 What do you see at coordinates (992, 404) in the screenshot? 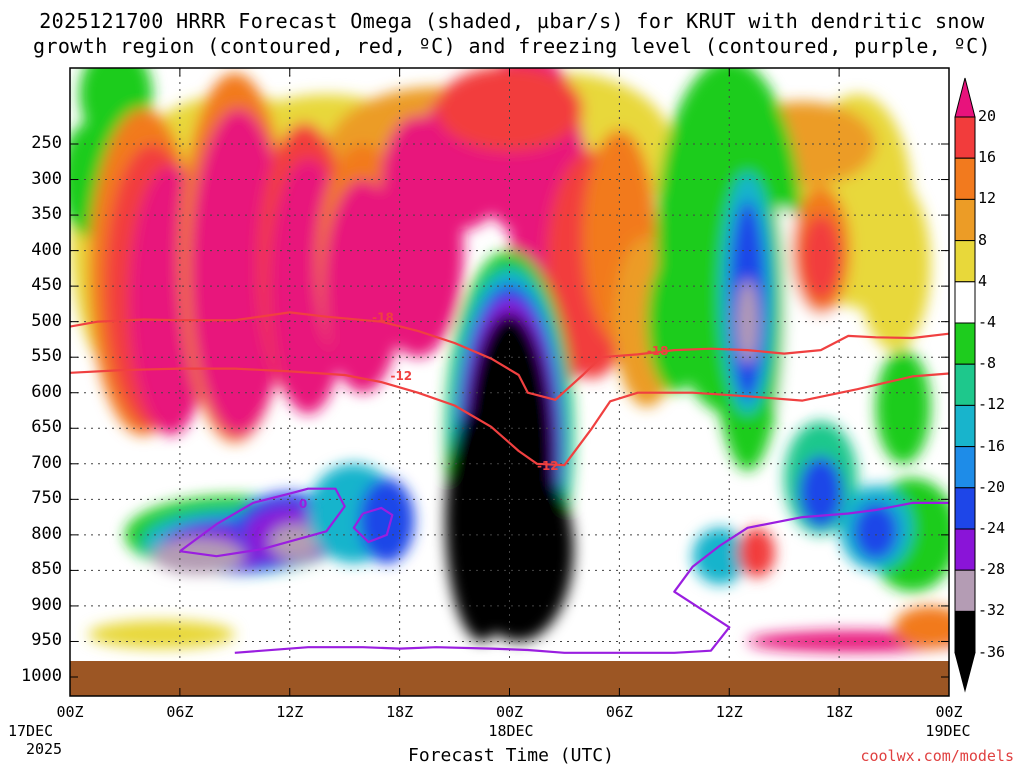
I see `colorbar-tick-label: -12` at bounding box center [992, 404].